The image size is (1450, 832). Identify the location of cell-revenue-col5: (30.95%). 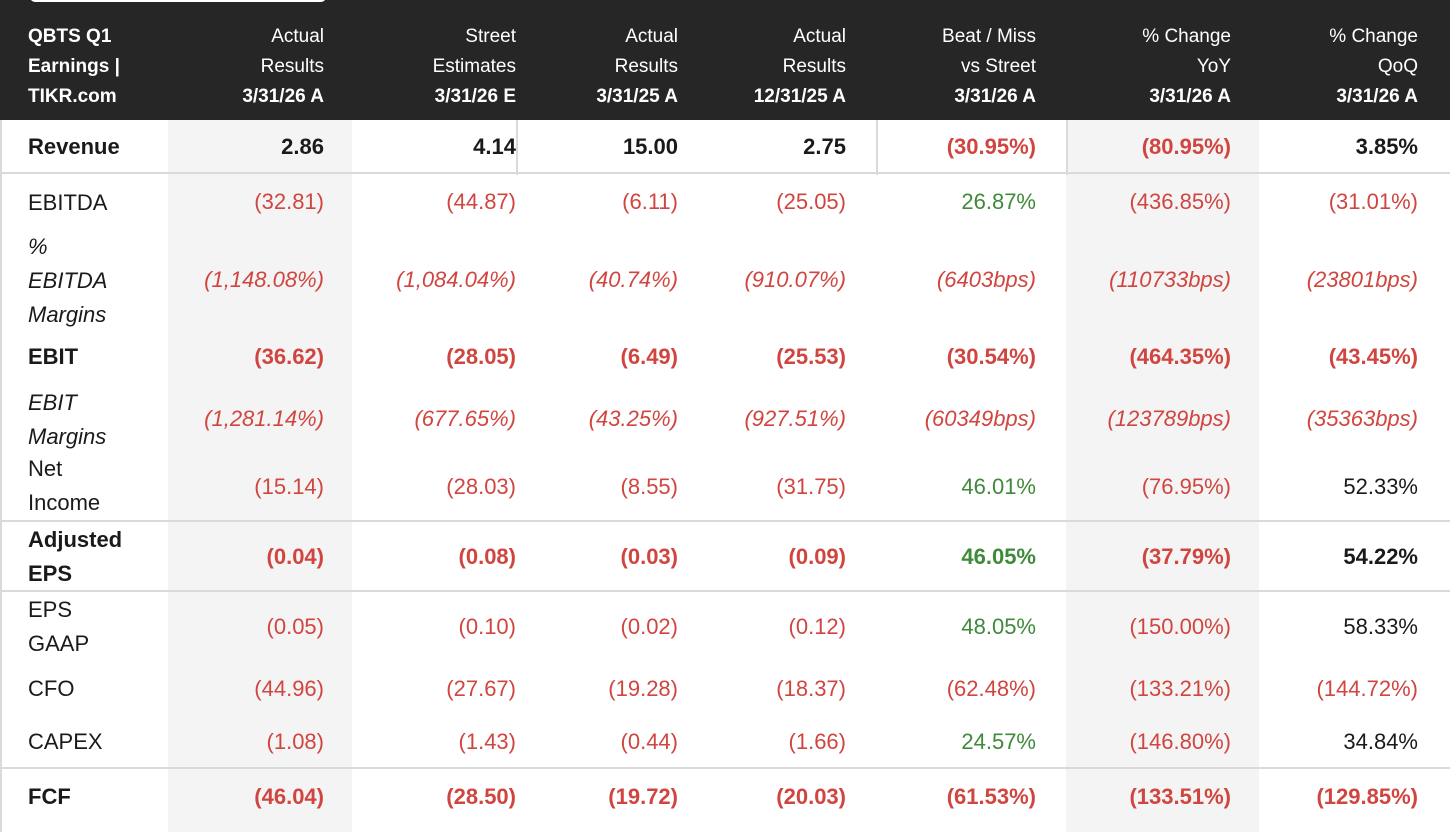
(991, 146).